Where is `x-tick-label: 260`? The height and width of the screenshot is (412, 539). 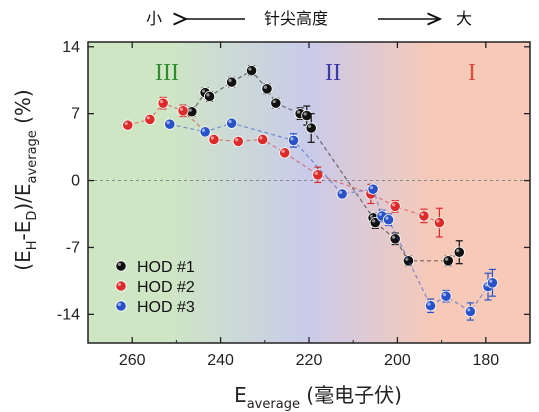
x-tick-label: 260 is located at coordinates (132, 360).